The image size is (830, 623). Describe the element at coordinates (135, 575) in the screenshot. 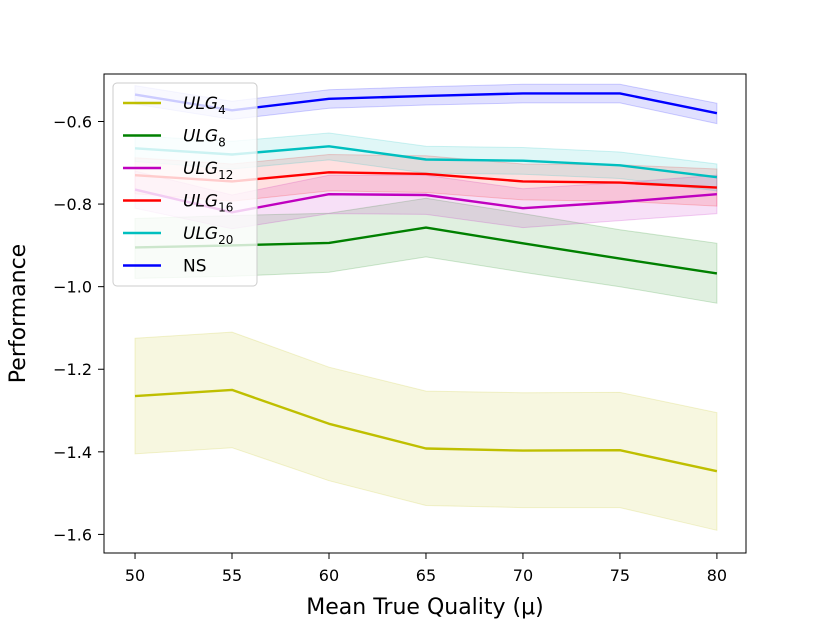

I see `x-tick-label: 50` at that location.